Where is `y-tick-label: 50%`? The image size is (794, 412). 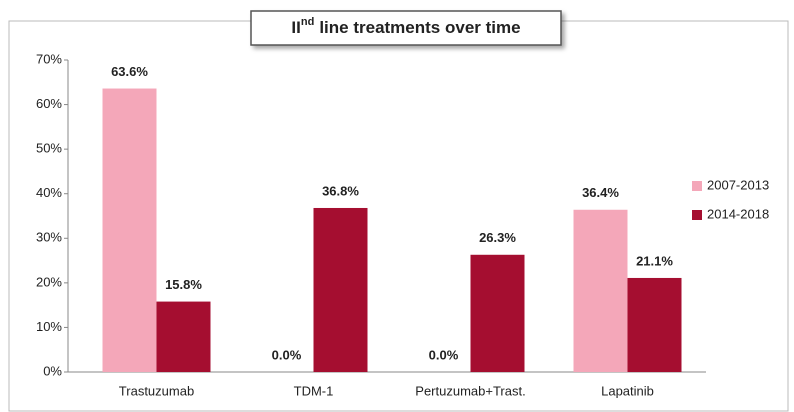
y-tick-label: 50% is located at coordinates (49, 148).